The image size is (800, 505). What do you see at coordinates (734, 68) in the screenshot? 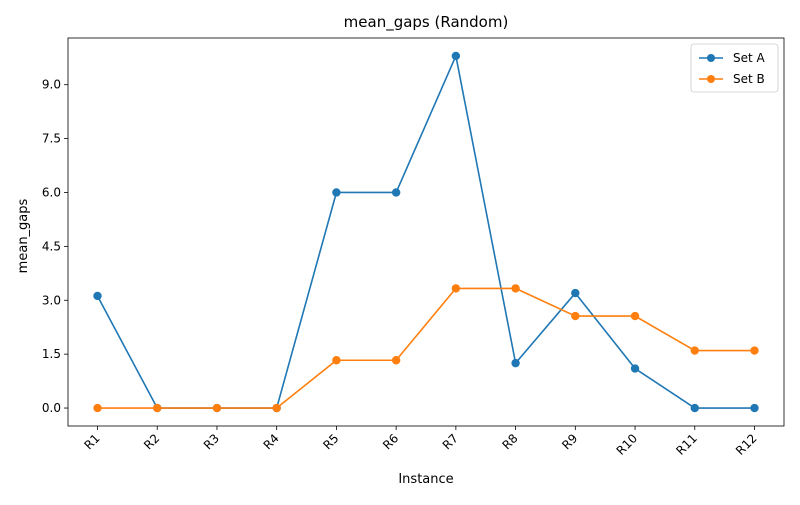
I see `legend: Set A Set B` at bounding box center [734, 68].